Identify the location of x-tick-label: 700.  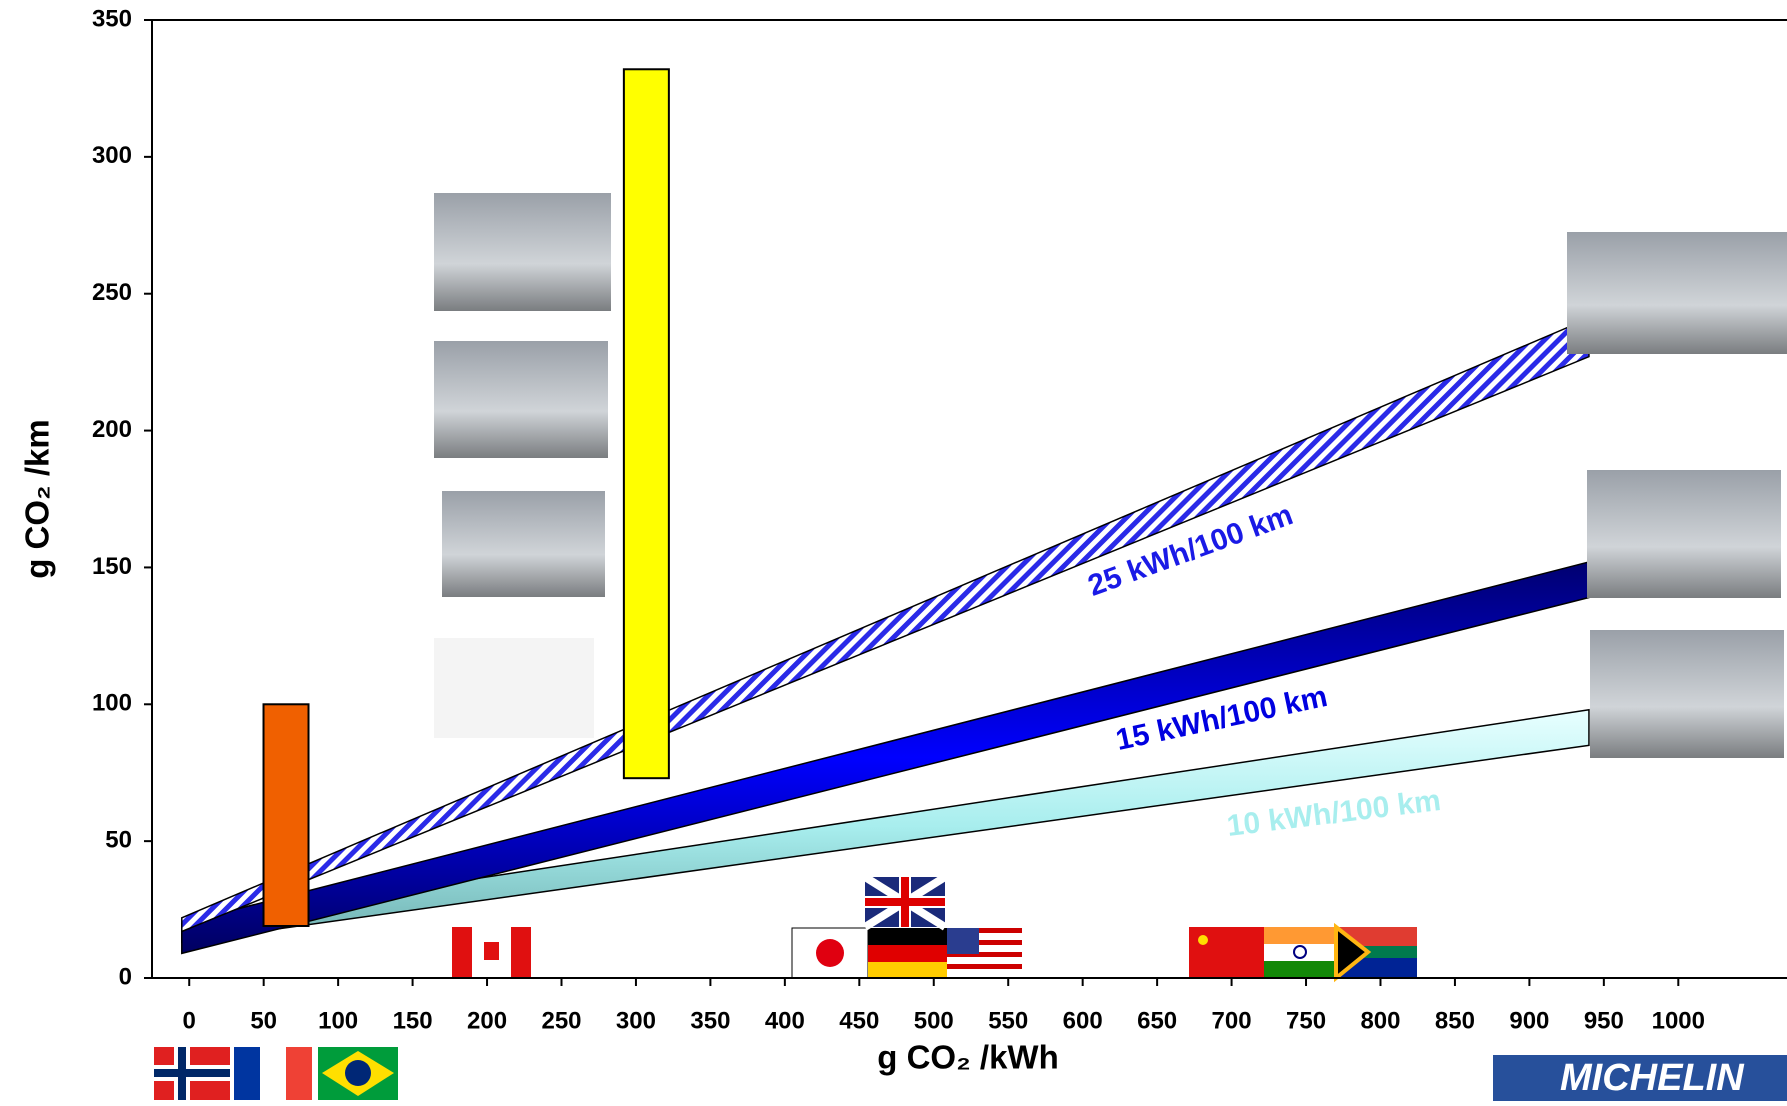
(1232, 1020).